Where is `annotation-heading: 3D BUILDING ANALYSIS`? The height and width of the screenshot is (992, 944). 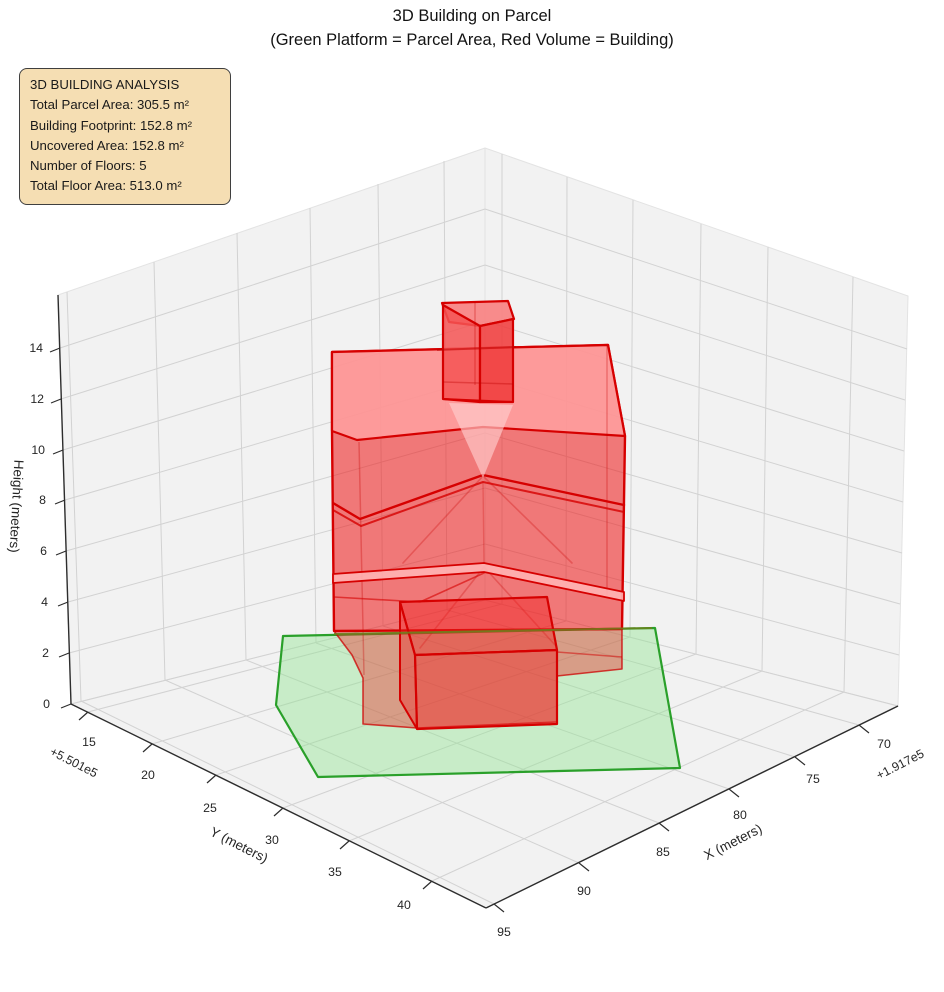 annotation-heading: 3D BUILDING ANALYSIS is located at coordinates (105, 84).